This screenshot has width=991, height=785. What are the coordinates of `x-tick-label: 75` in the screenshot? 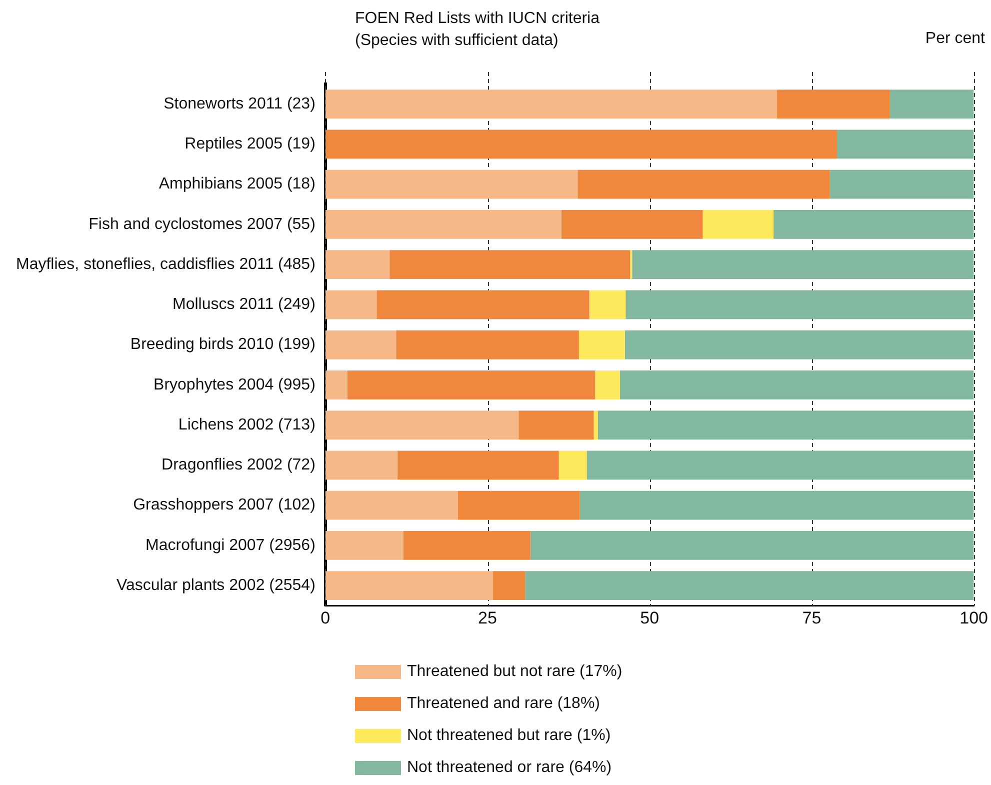 It's located at (812, 618).